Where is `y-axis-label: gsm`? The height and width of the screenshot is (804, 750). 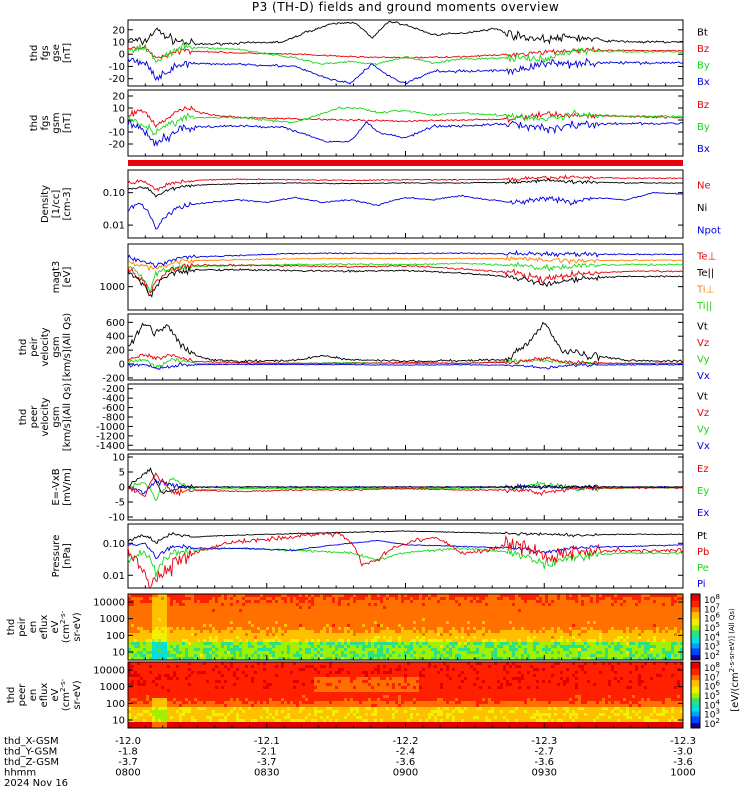 y-axis-label: gsm is located at coordinates (56, 346).